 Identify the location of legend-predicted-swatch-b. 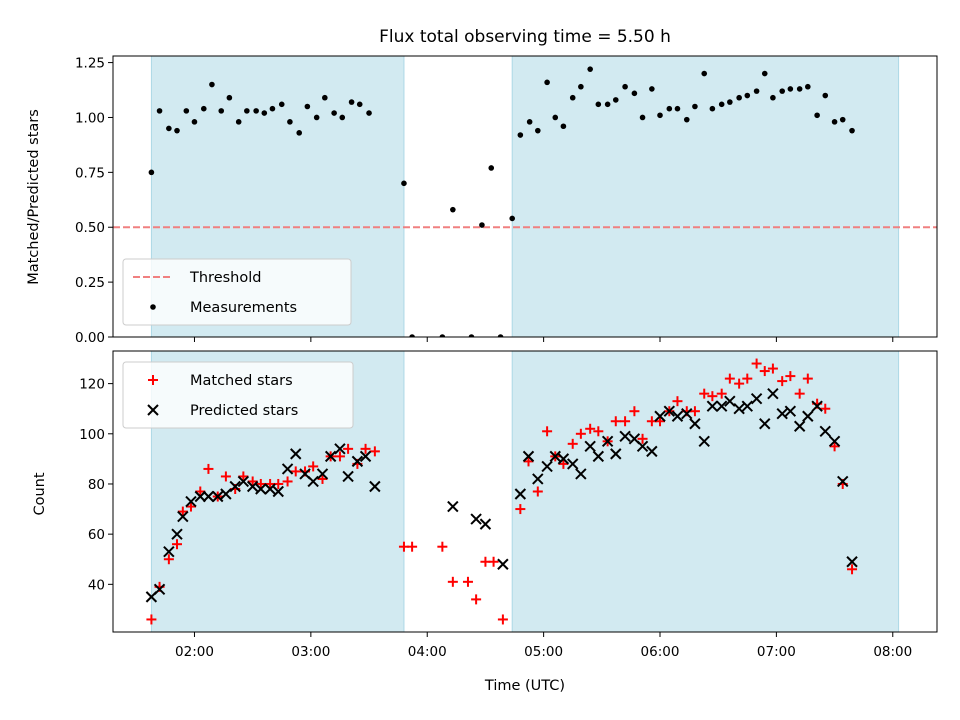
(153, 410).